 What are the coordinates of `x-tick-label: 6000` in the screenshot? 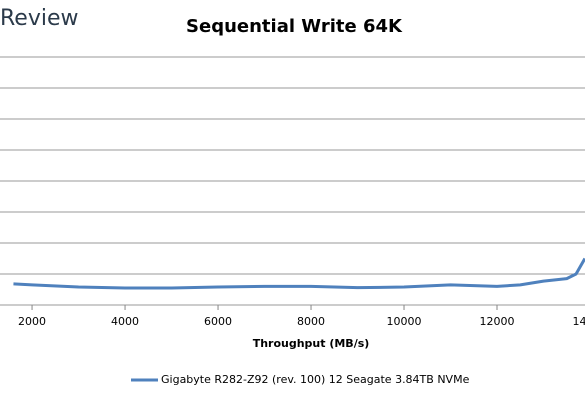 It's located at (218, 321).